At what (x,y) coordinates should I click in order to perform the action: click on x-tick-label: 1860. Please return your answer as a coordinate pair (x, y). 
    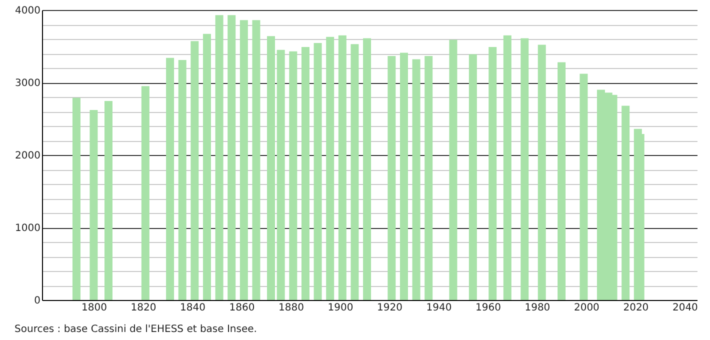
    Looking at the image, I should click on (242, 308).